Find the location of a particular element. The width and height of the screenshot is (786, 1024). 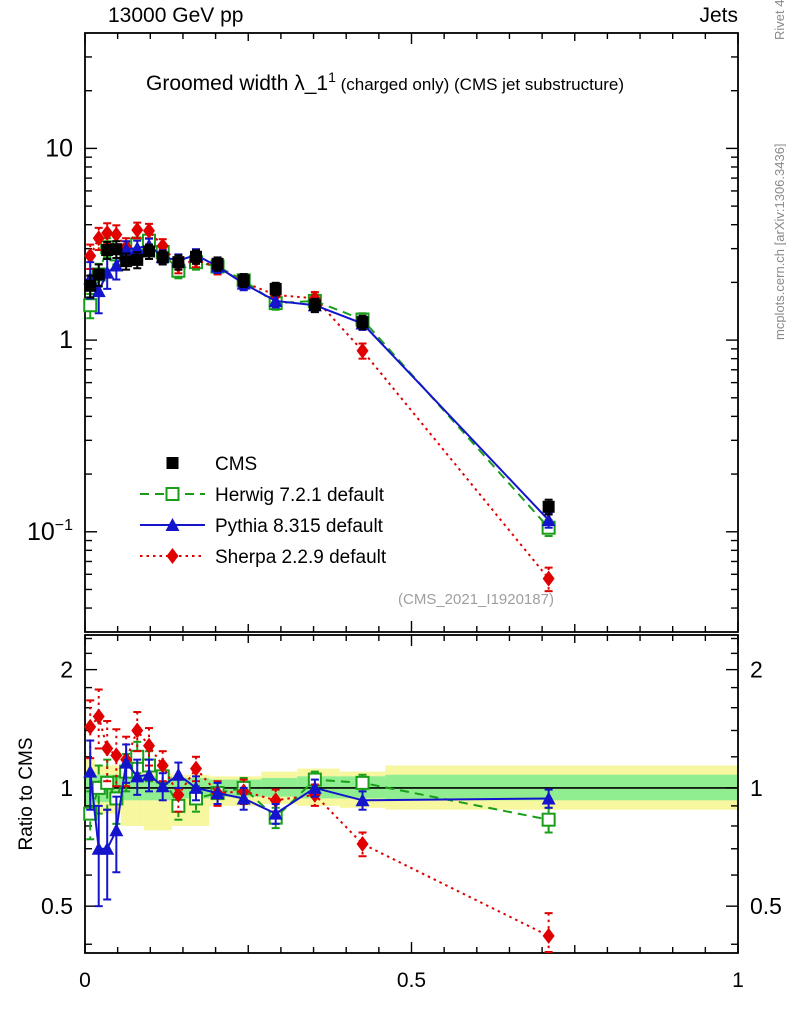

dataset-watermark: (CMS_2021_I1920187) is located at coordinates (476, 599).